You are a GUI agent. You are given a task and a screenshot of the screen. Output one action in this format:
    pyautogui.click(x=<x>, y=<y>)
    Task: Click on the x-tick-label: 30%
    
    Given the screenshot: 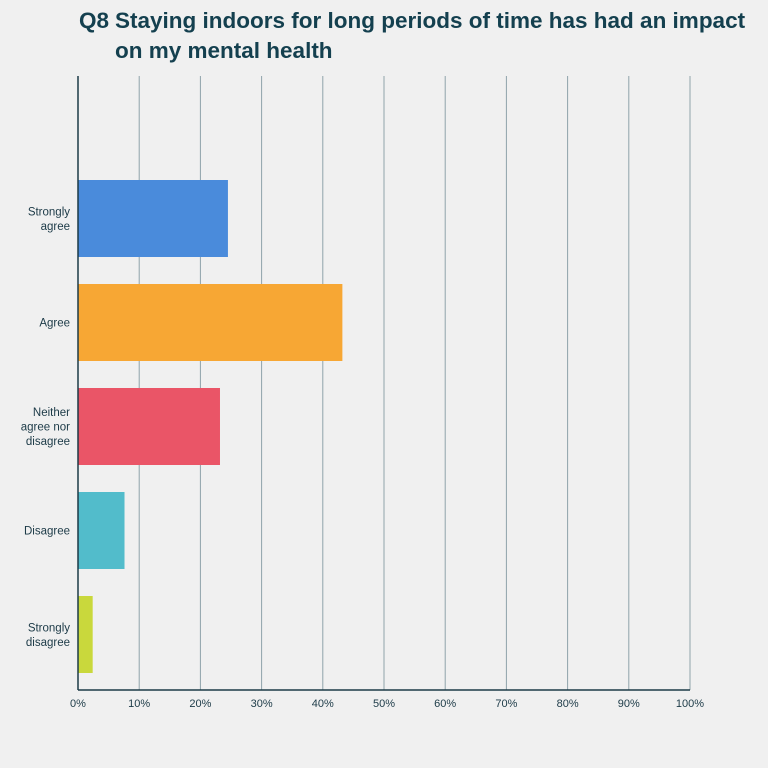 What is the action you would take?
    pyautogui.click(x=262, y=704)
    